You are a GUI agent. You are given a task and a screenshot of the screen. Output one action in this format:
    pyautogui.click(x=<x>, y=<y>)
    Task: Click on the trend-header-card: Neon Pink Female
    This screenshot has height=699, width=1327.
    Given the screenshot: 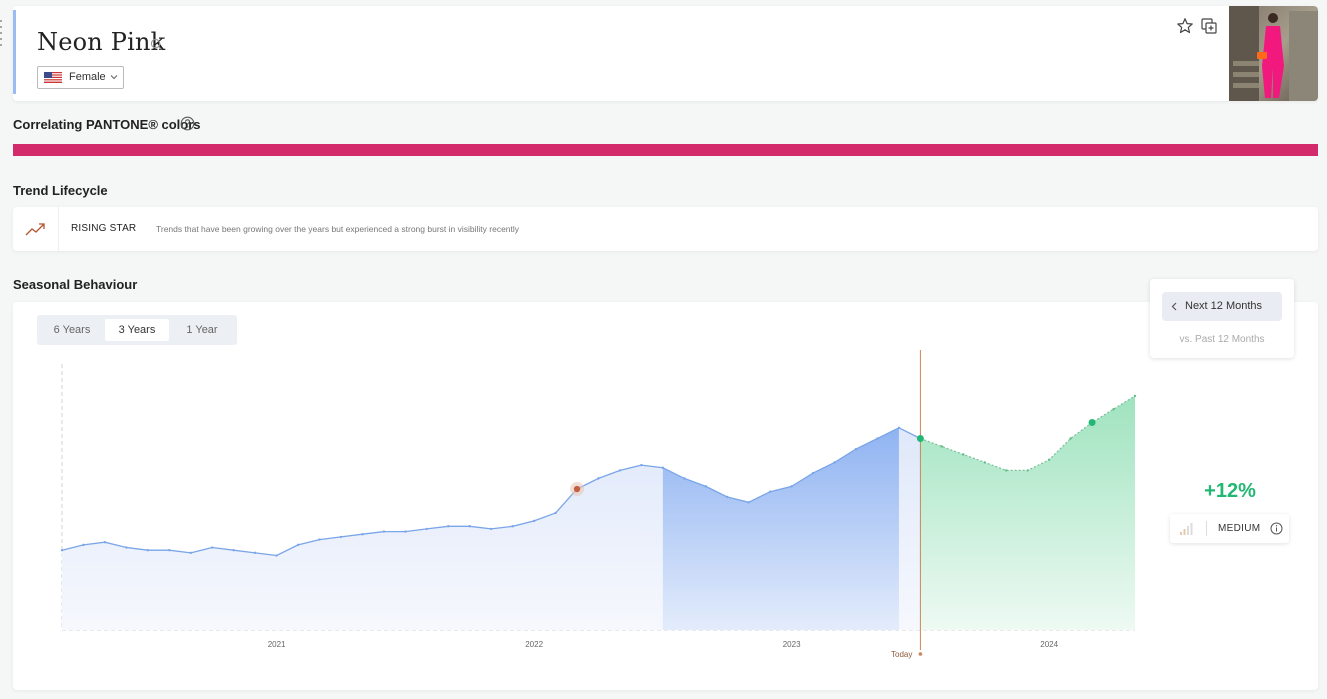 What is the action you would take?
    pyautogui.click(x=665, y=53)
    